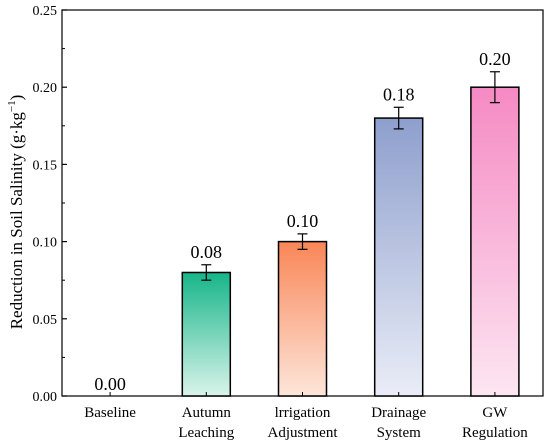  What do you see at coordinates (398, 413) in the screenshot?
I see `x-tick-label: Drainage` at bounding box center [398, 413].